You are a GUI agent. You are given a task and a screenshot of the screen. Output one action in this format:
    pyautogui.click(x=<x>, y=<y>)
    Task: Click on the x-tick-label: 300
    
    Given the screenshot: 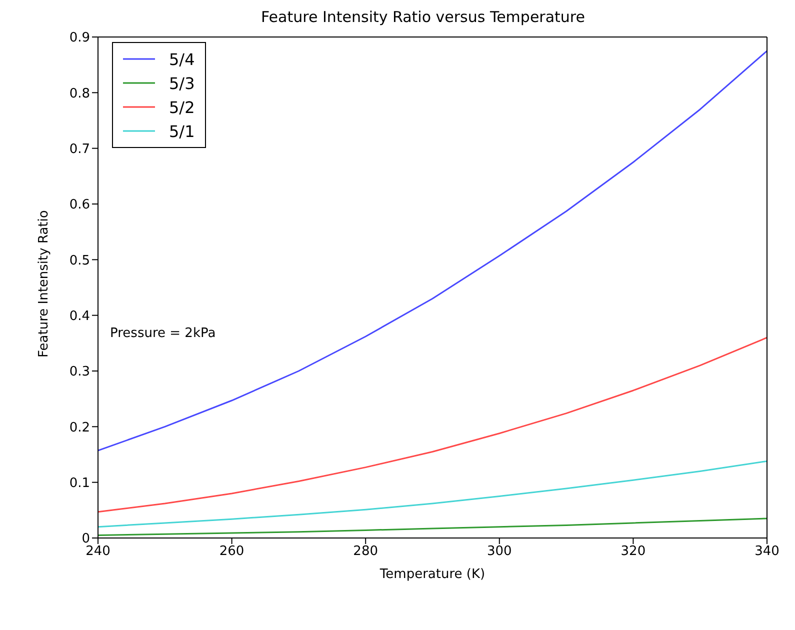 What is the action you would take?
    pyautogui.click(x=499, y=552)
    